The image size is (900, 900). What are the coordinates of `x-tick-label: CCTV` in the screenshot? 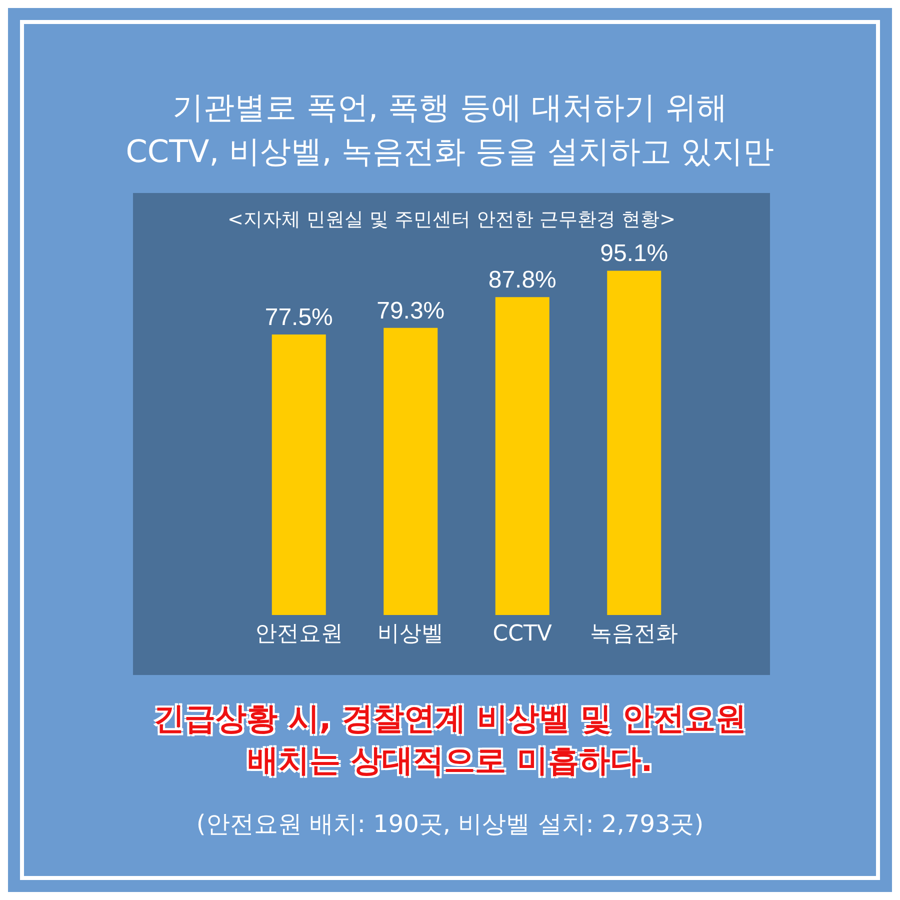 It's located at (522, 634).